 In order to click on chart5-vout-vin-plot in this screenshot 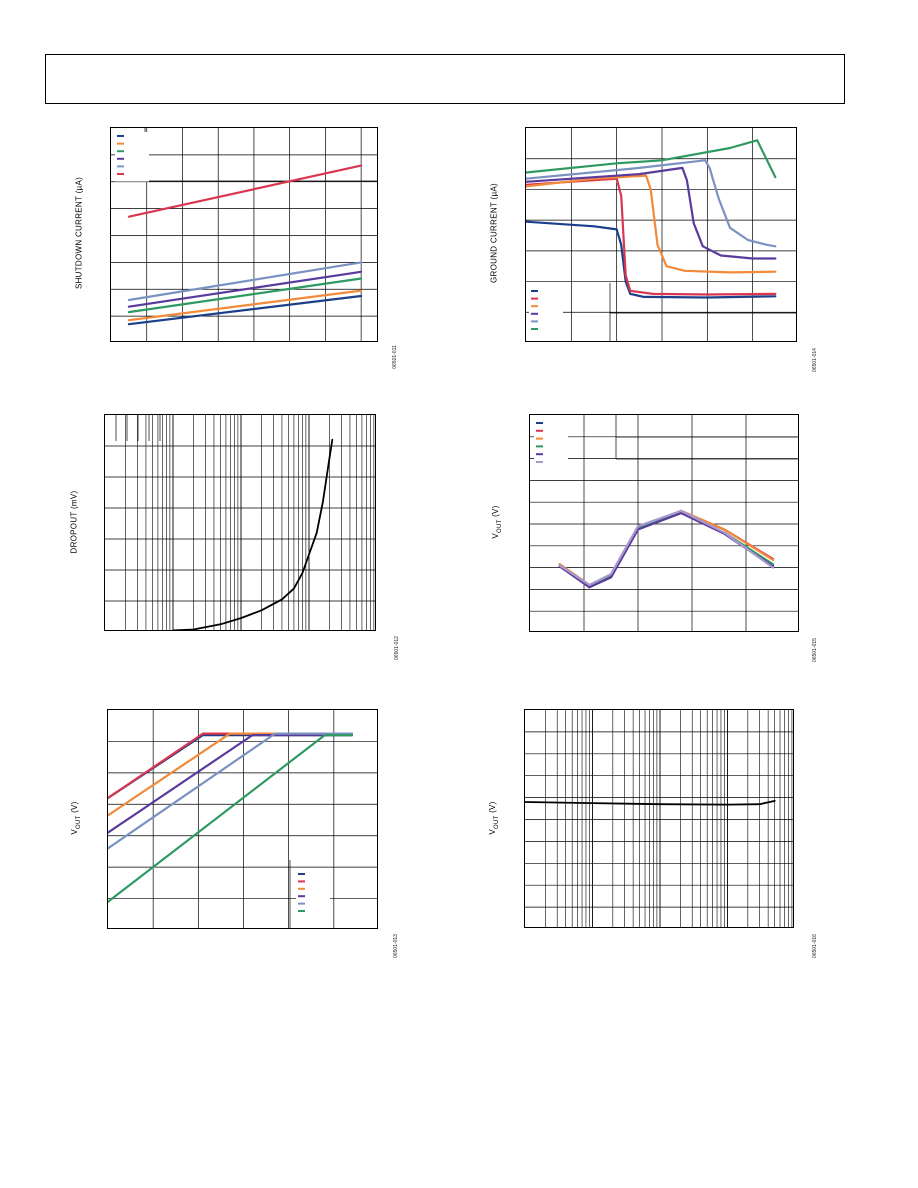, I will do `click(242, 819)`.